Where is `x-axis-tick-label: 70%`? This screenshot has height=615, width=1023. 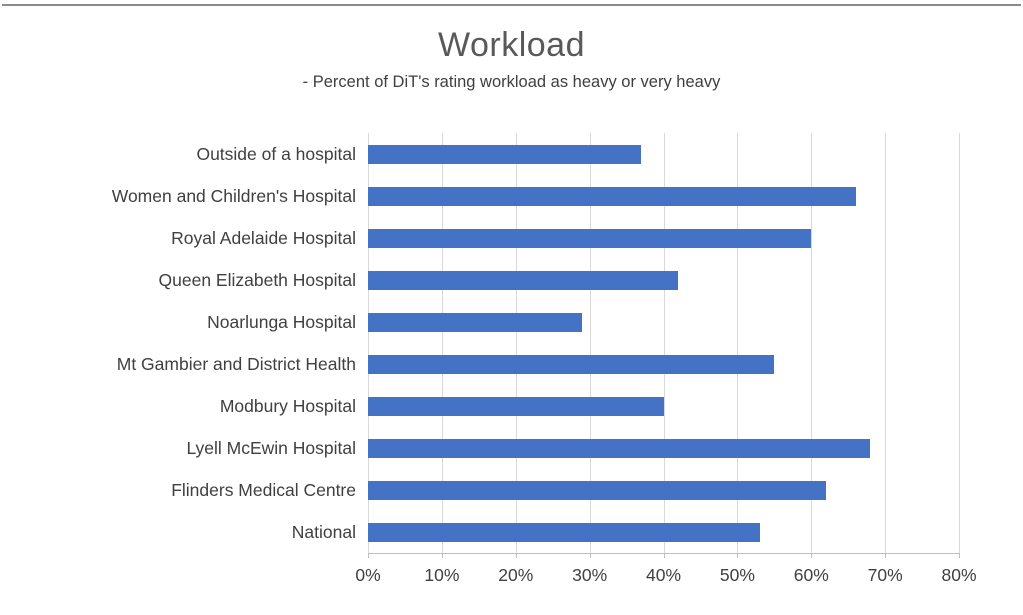 x-axis-tick-label: 70% is located at coordinates (885, 575).